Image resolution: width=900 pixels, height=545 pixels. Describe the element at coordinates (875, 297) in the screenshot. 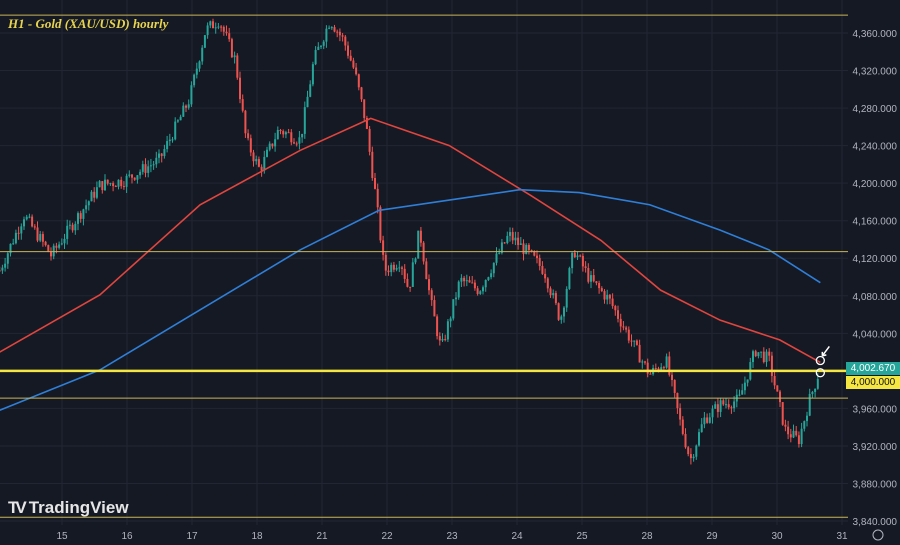

I see `y-tick-label: 4,080.000` at that location.